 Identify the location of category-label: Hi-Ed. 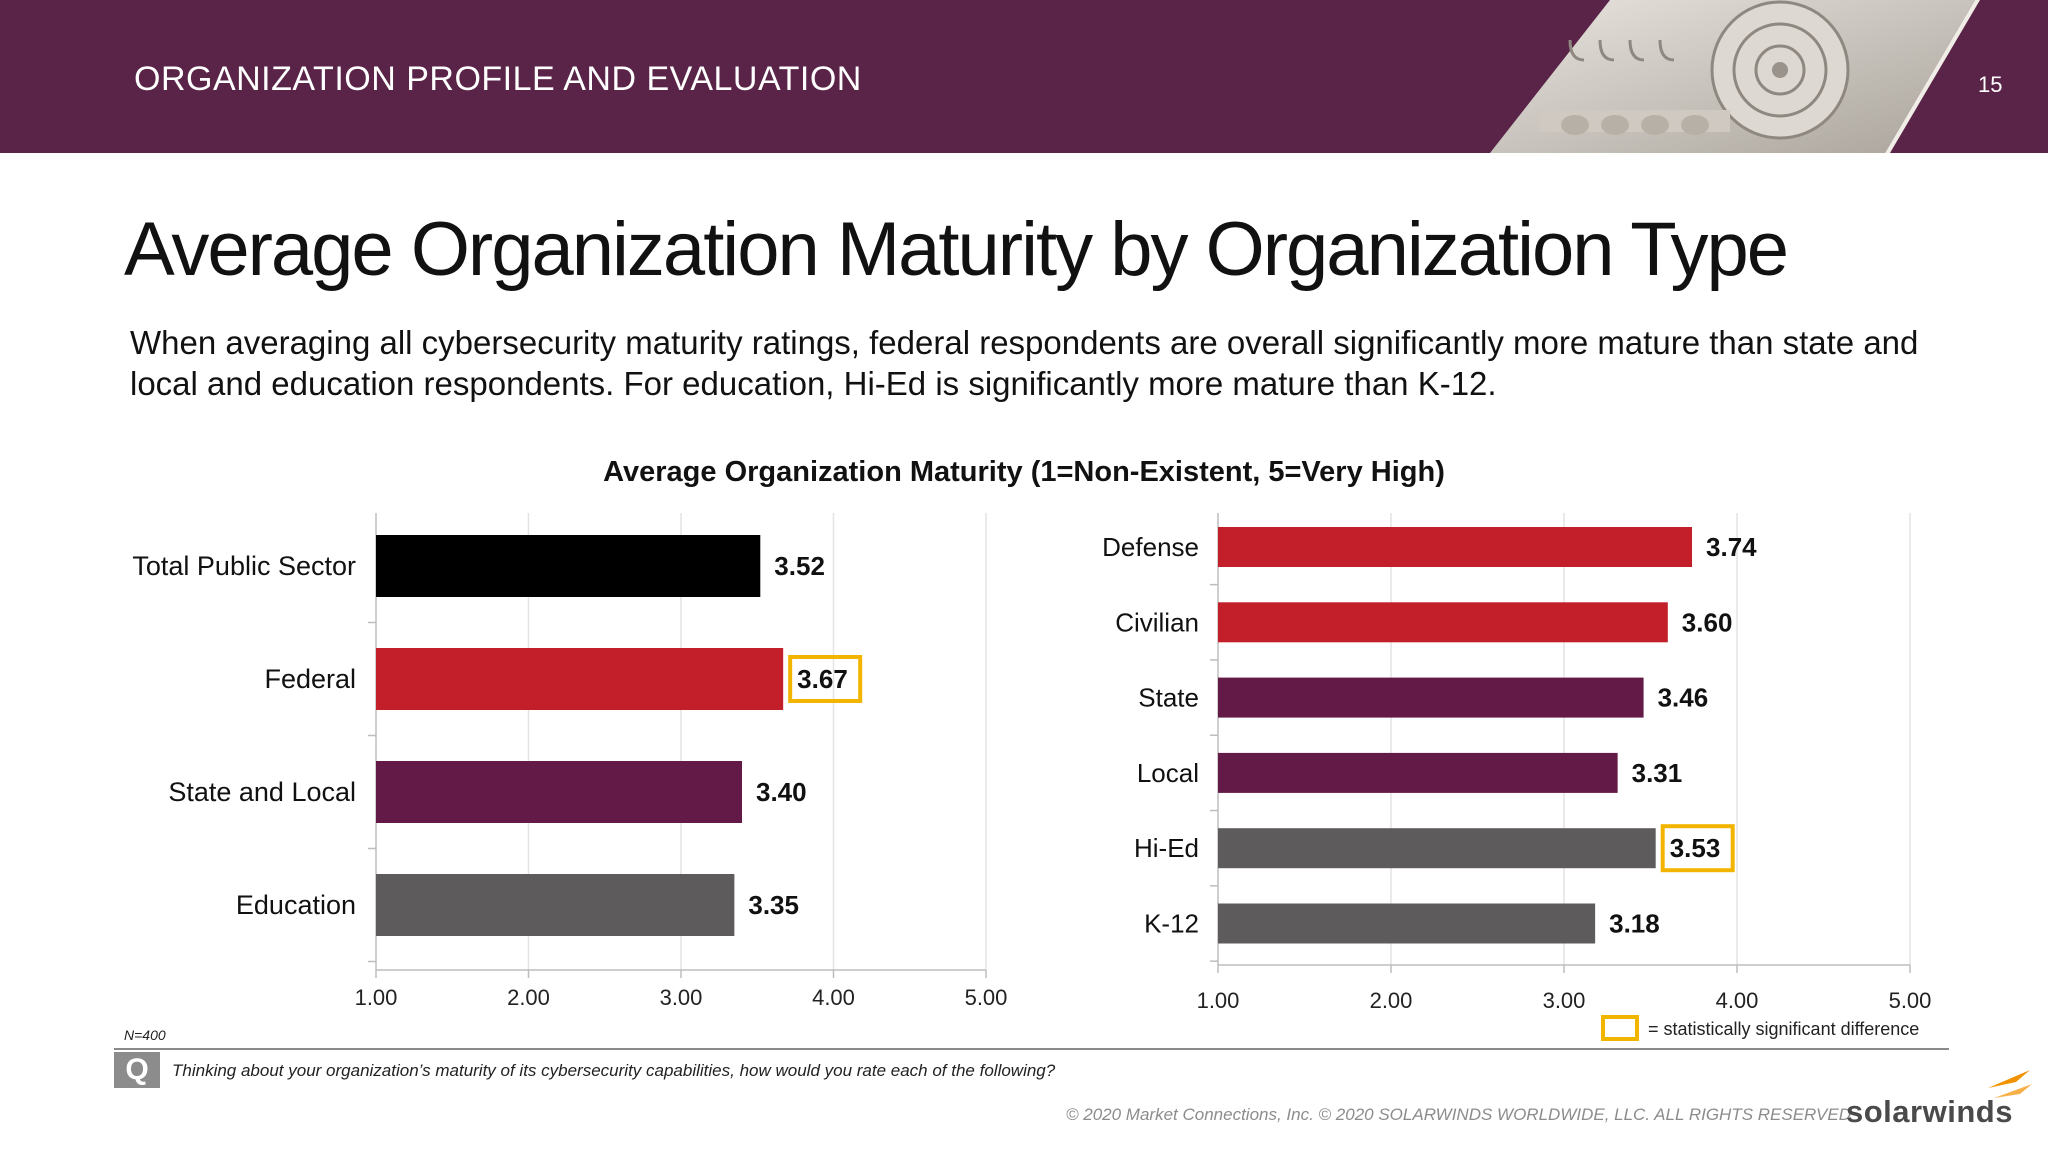
(1166, 848).